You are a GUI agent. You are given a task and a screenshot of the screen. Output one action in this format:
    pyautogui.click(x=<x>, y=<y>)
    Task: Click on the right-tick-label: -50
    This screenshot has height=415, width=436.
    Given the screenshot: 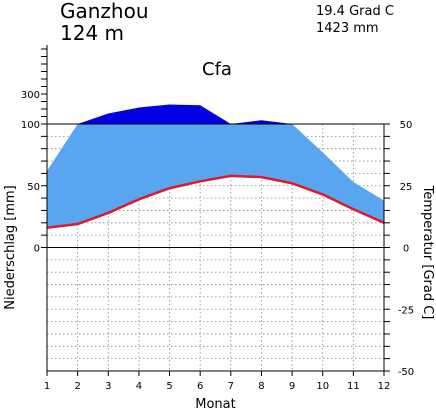 What is the action you would take?
    pyautogui.click(x=406, y=372)
    